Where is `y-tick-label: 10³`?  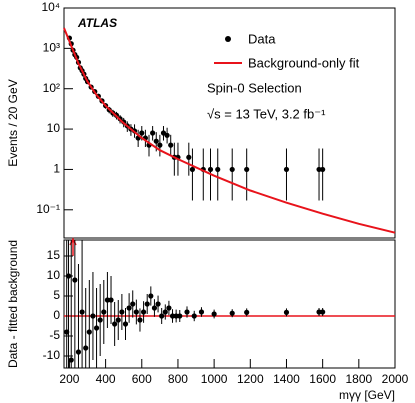
y-tick-label: 10³ is located at coordinates (51, 48).